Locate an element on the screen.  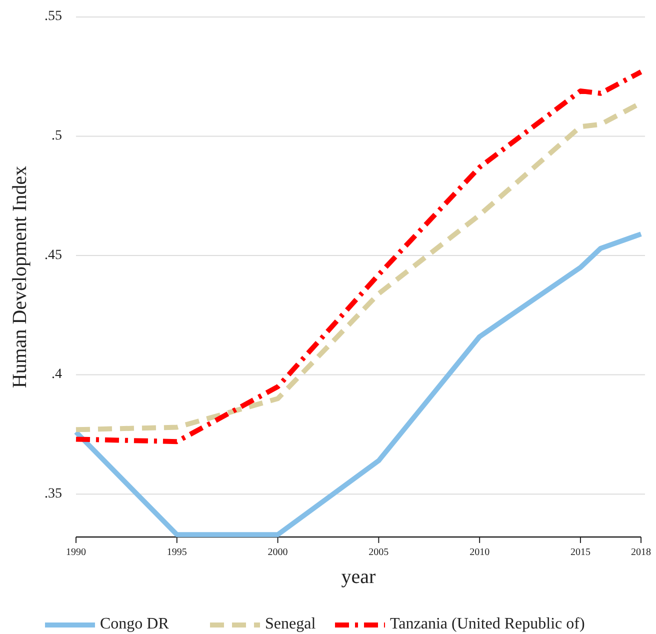
y-axis-title: Human Development Index is located at coordinates (20, 277).